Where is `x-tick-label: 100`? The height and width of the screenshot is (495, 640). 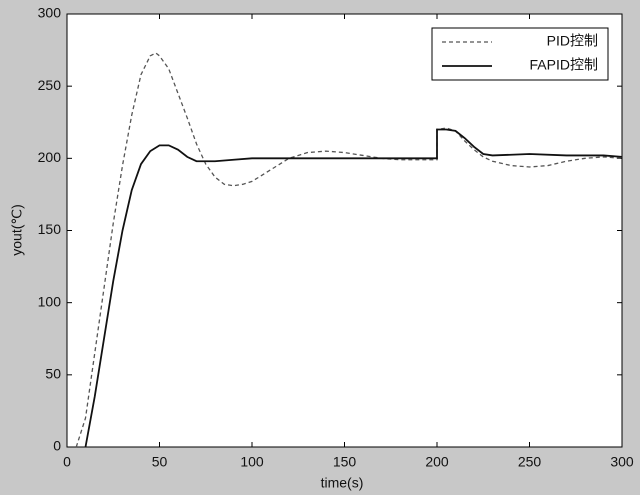 x-tick-label: 100 is located at coordinates (252, 462).